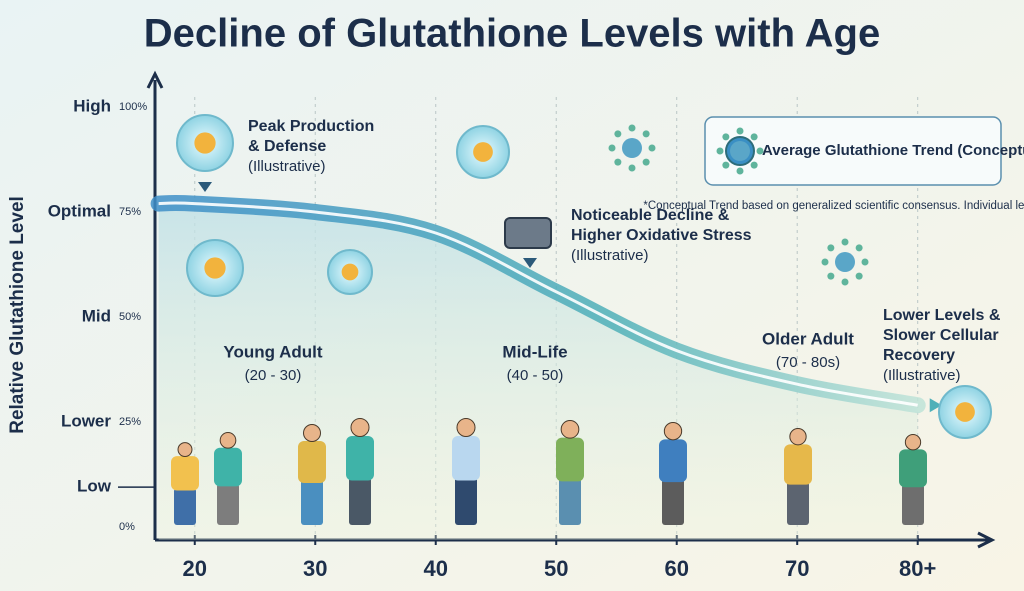 This screenshot has width=1024, height=591. What do you see at coordinates (919, 355) in the screenshot?
I see `callout-text: Recovery` at bounding box center [919, 355].